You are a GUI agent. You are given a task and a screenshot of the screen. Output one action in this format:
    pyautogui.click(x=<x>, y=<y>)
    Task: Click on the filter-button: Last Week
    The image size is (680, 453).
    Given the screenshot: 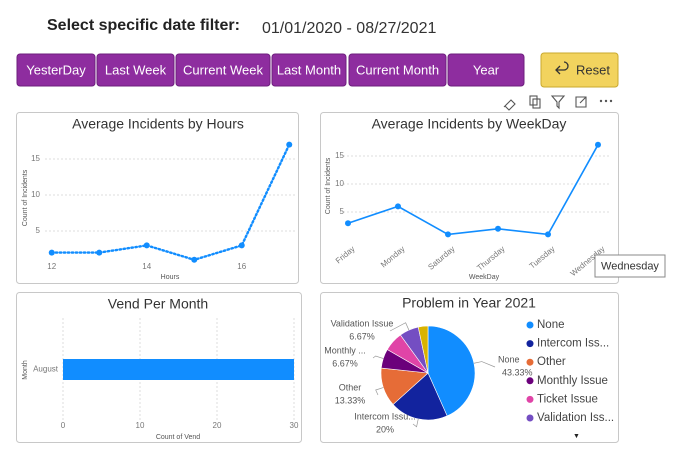 What is the action you would take?
    pyautogui.click(x=135, y=70)
    